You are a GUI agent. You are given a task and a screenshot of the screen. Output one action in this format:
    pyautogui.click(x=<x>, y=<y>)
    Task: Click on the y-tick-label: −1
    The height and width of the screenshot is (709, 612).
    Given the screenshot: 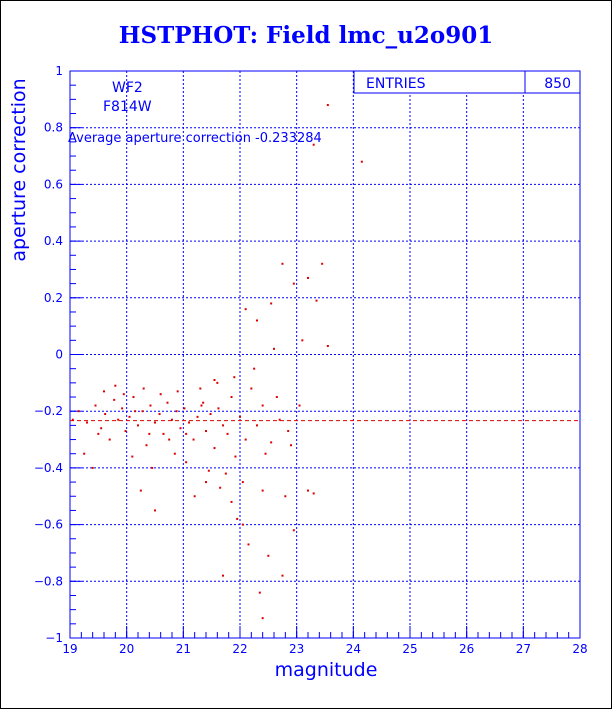 What is the action you would take?
    pyautogui.click(x=54, y=638)
    